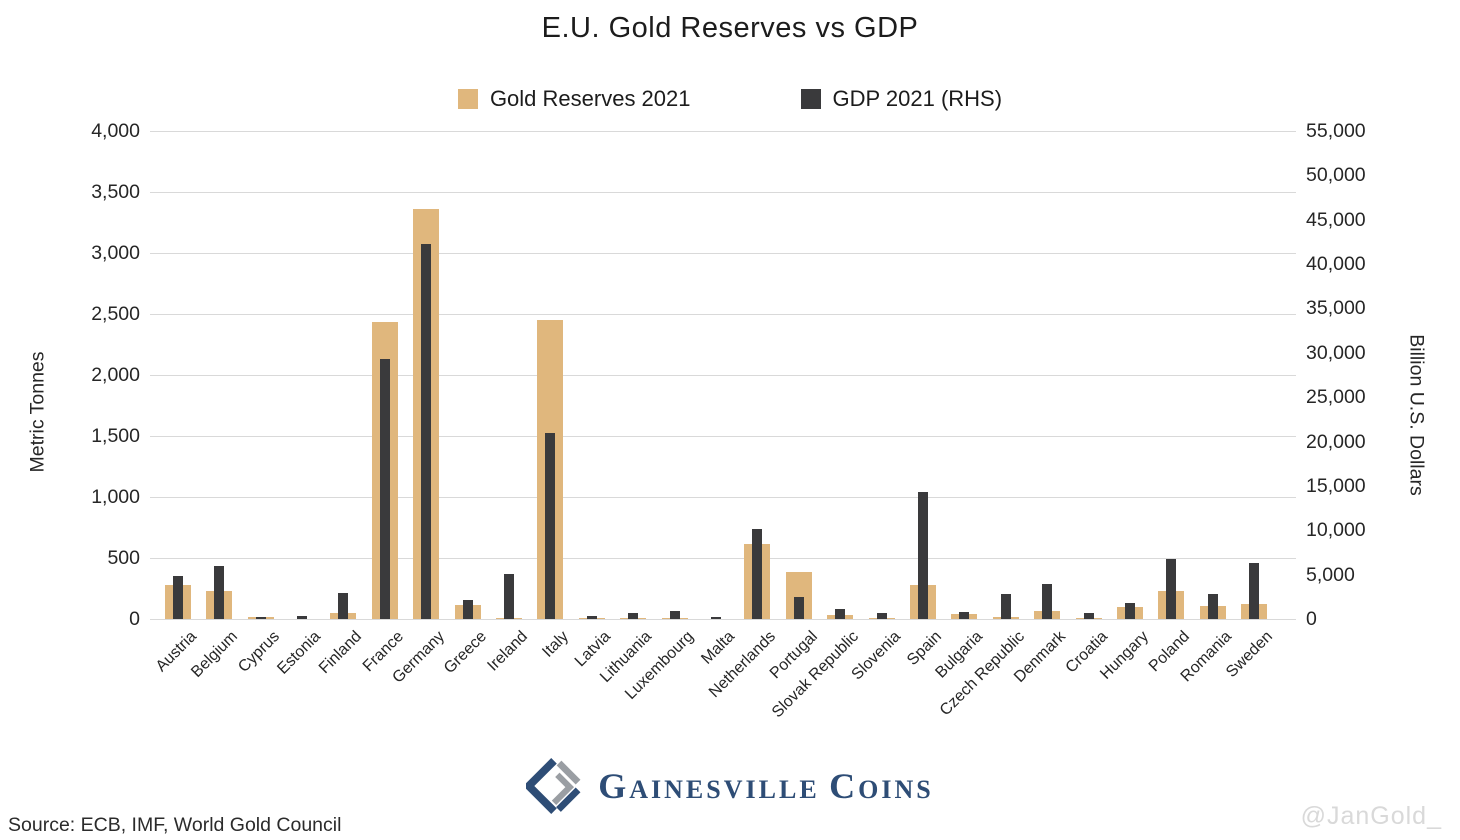 The image size is (1460, 840). What do you see at coordinates (508, 596) in the screenshot?
I see `gdp-bar-ireland` at bounding box center [508, 596].